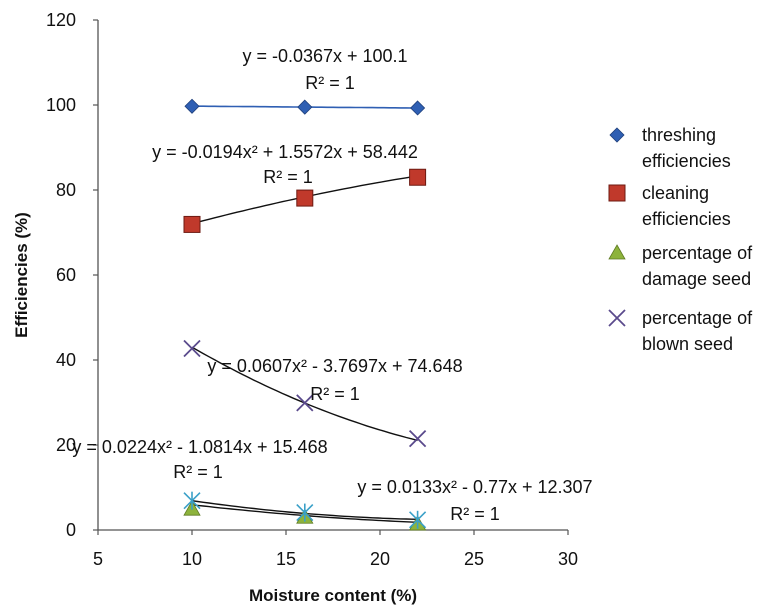 The height and width of the screenshot is (611, 784). I want to click on legend-label: cleaning, so click(675, 193).